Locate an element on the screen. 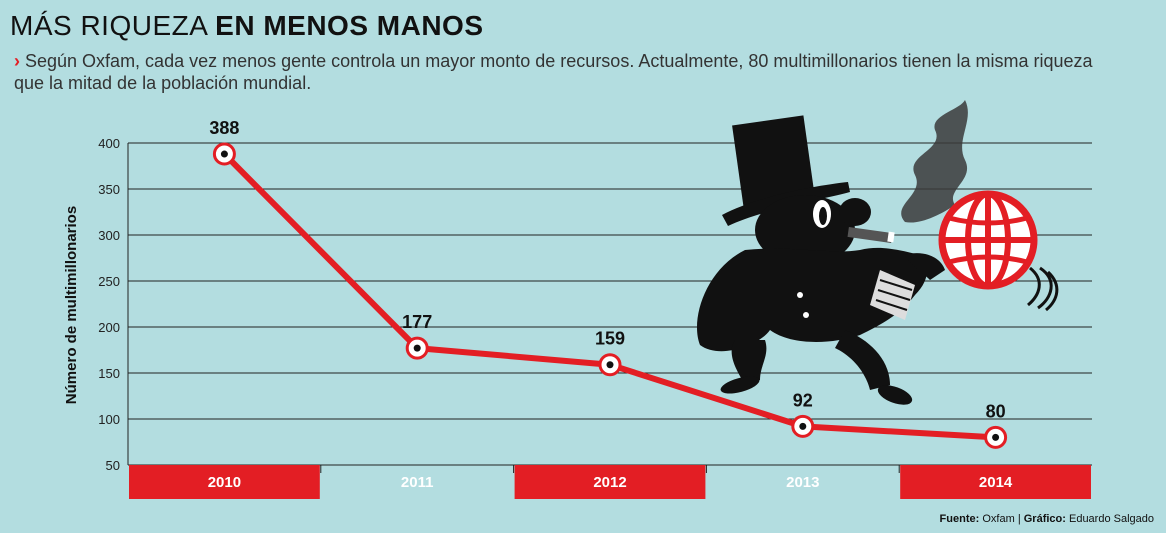  x-tick-label-2012: 2012 is located at coordinates (609, 482).